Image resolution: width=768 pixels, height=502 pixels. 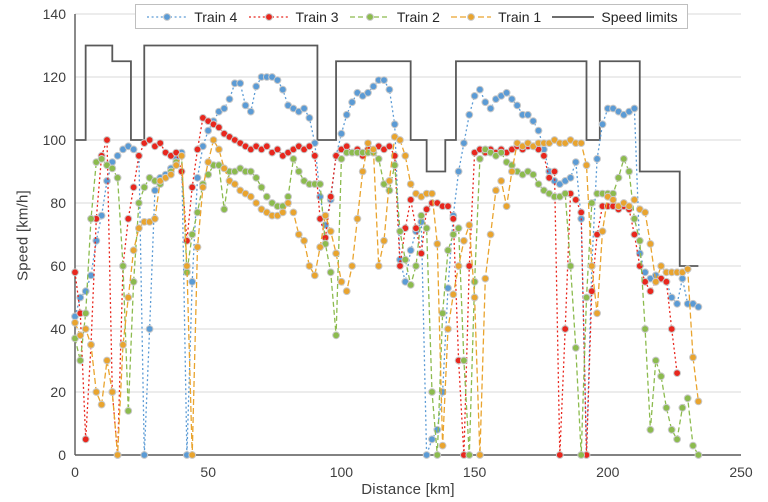 I want to click on y-tick-label-80: 80, so click(x=58, y=203).